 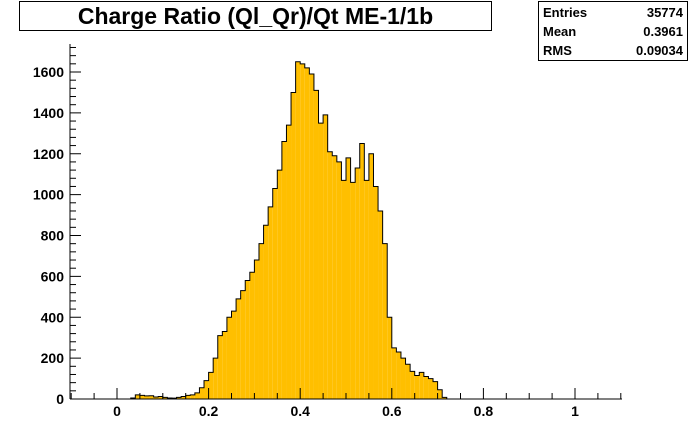 What do you see at coordinates (392, 411) in the screenshot?
I see `x-tick-label: 0.6` at bounding box center [392, 411].